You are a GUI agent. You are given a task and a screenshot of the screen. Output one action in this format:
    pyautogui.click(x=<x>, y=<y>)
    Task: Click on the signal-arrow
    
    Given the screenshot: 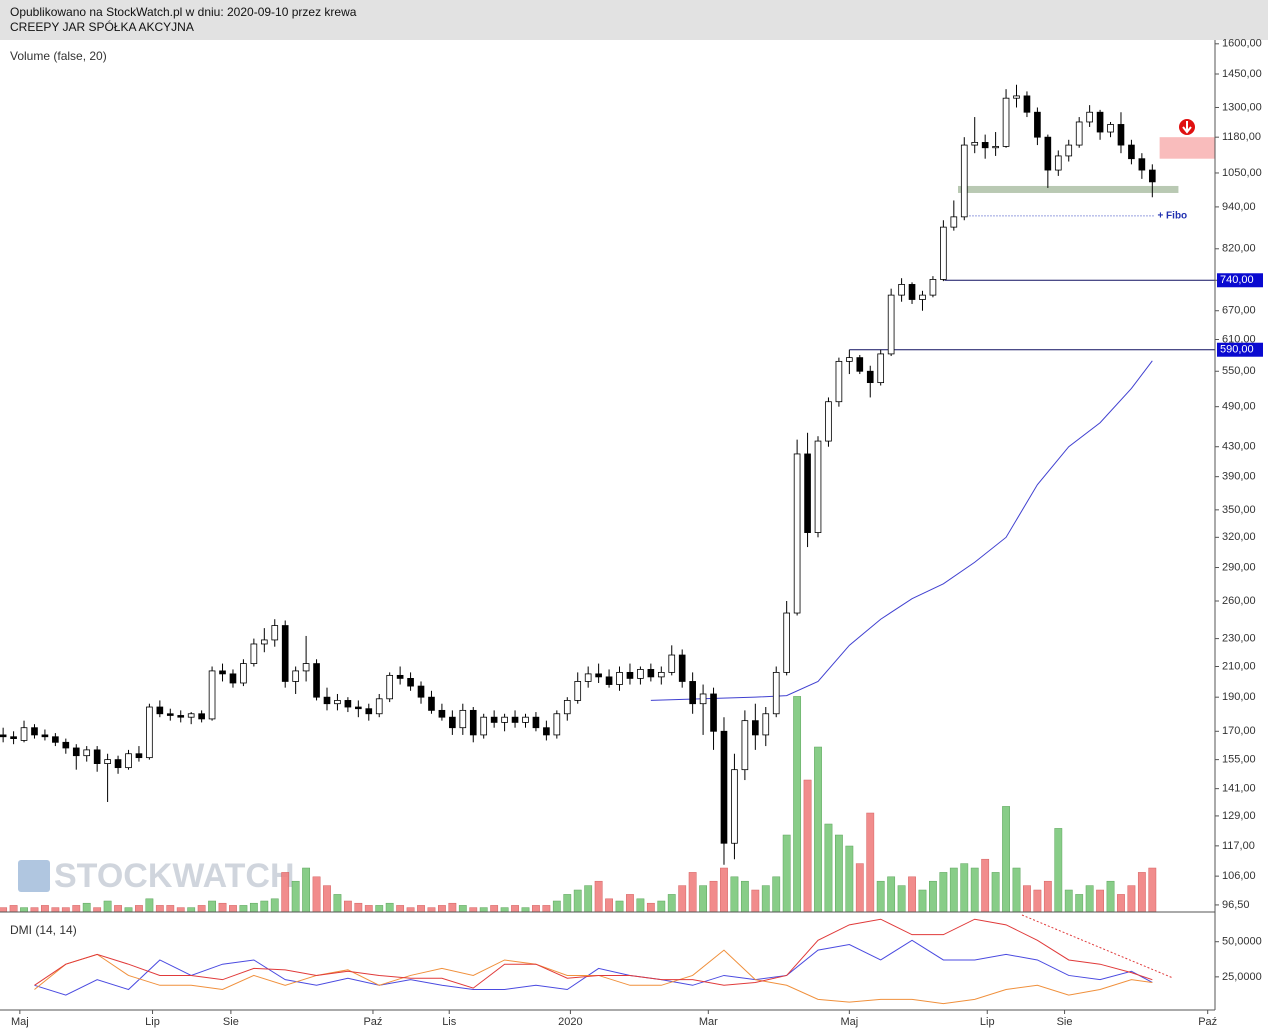 What is the action you would take?
    pyautogui.click(x=1187, y=127)
    